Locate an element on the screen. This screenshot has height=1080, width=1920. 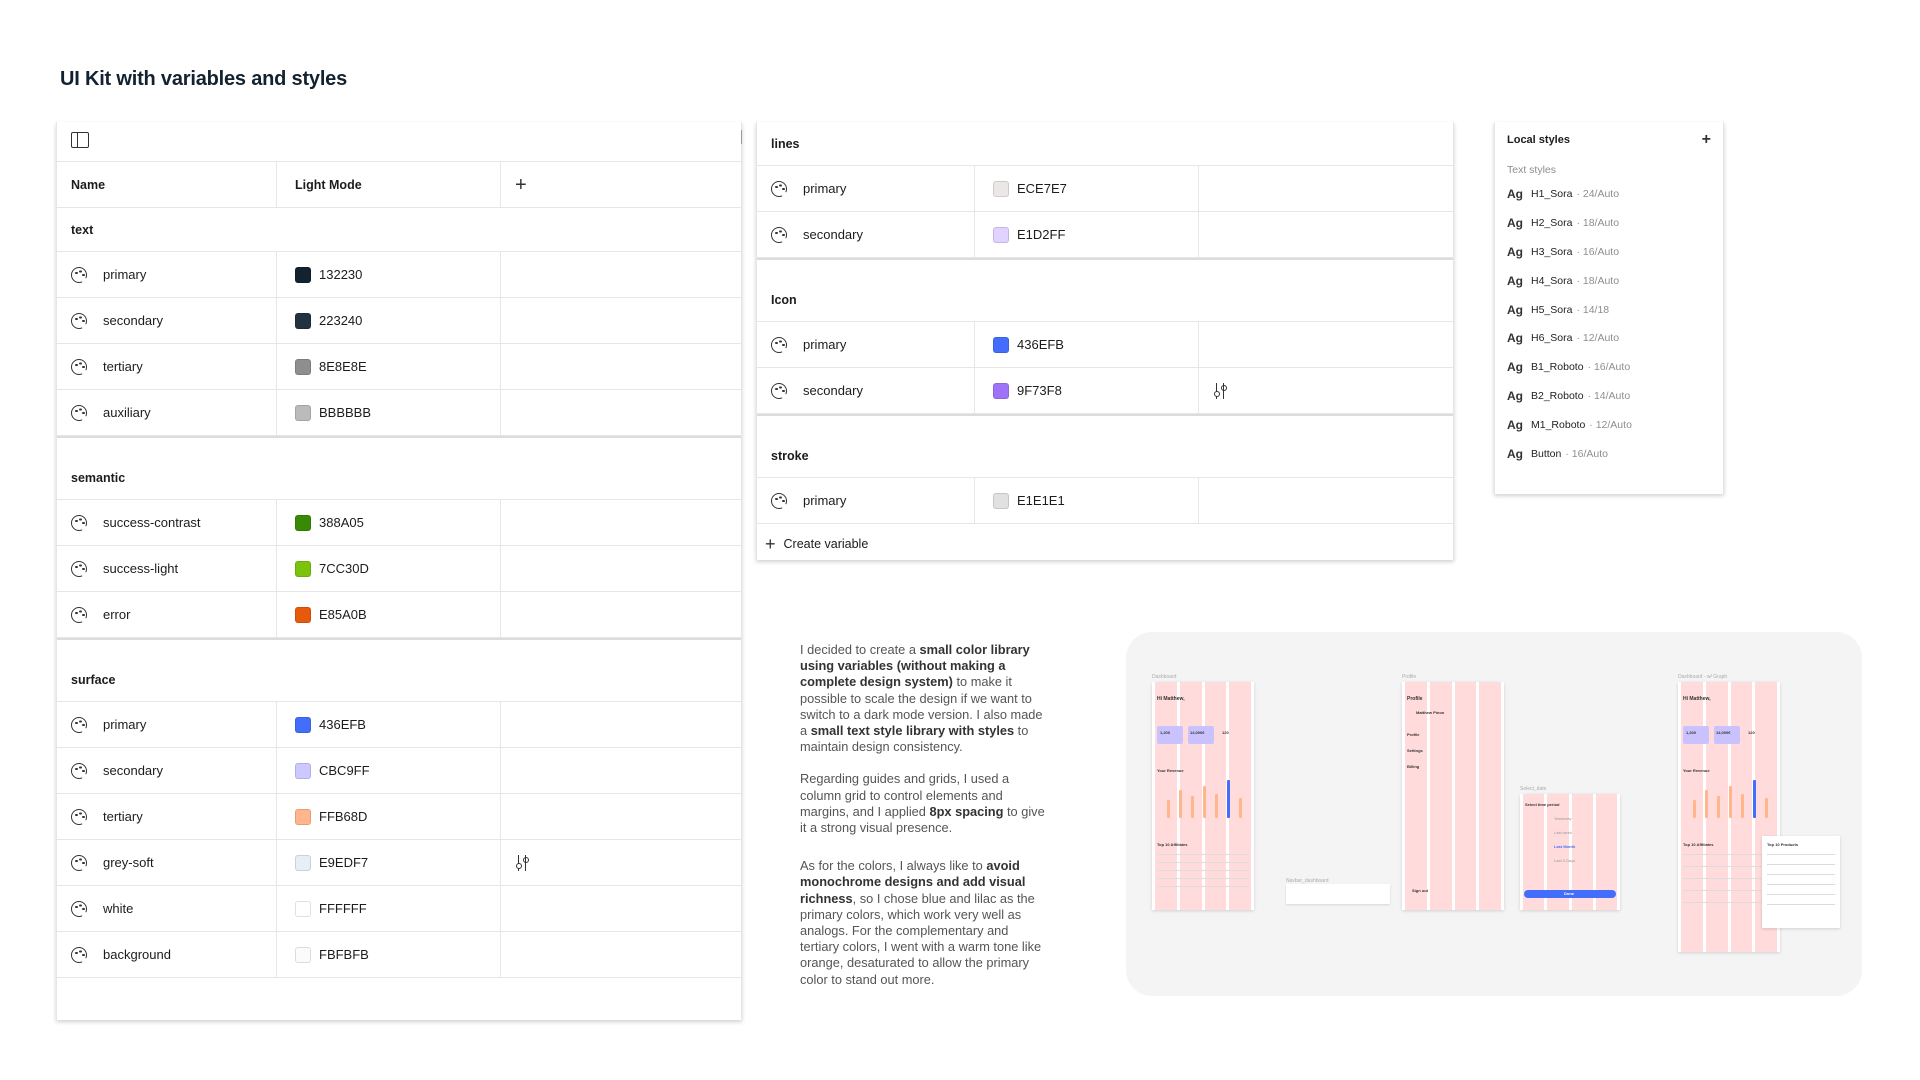
variable-row: success-contrast 388A05 is located at coordinates (399, 523).